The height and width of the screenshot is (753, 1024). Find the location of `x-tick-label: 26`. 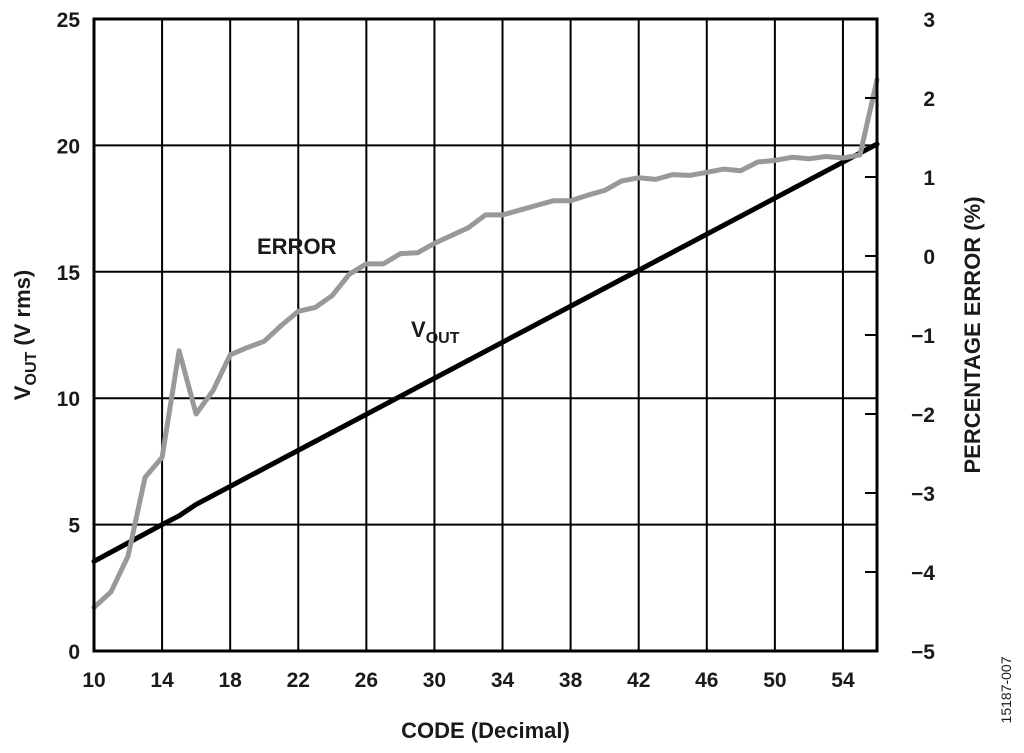

x-tick-label: 26 is located at coordinates (366, 680).